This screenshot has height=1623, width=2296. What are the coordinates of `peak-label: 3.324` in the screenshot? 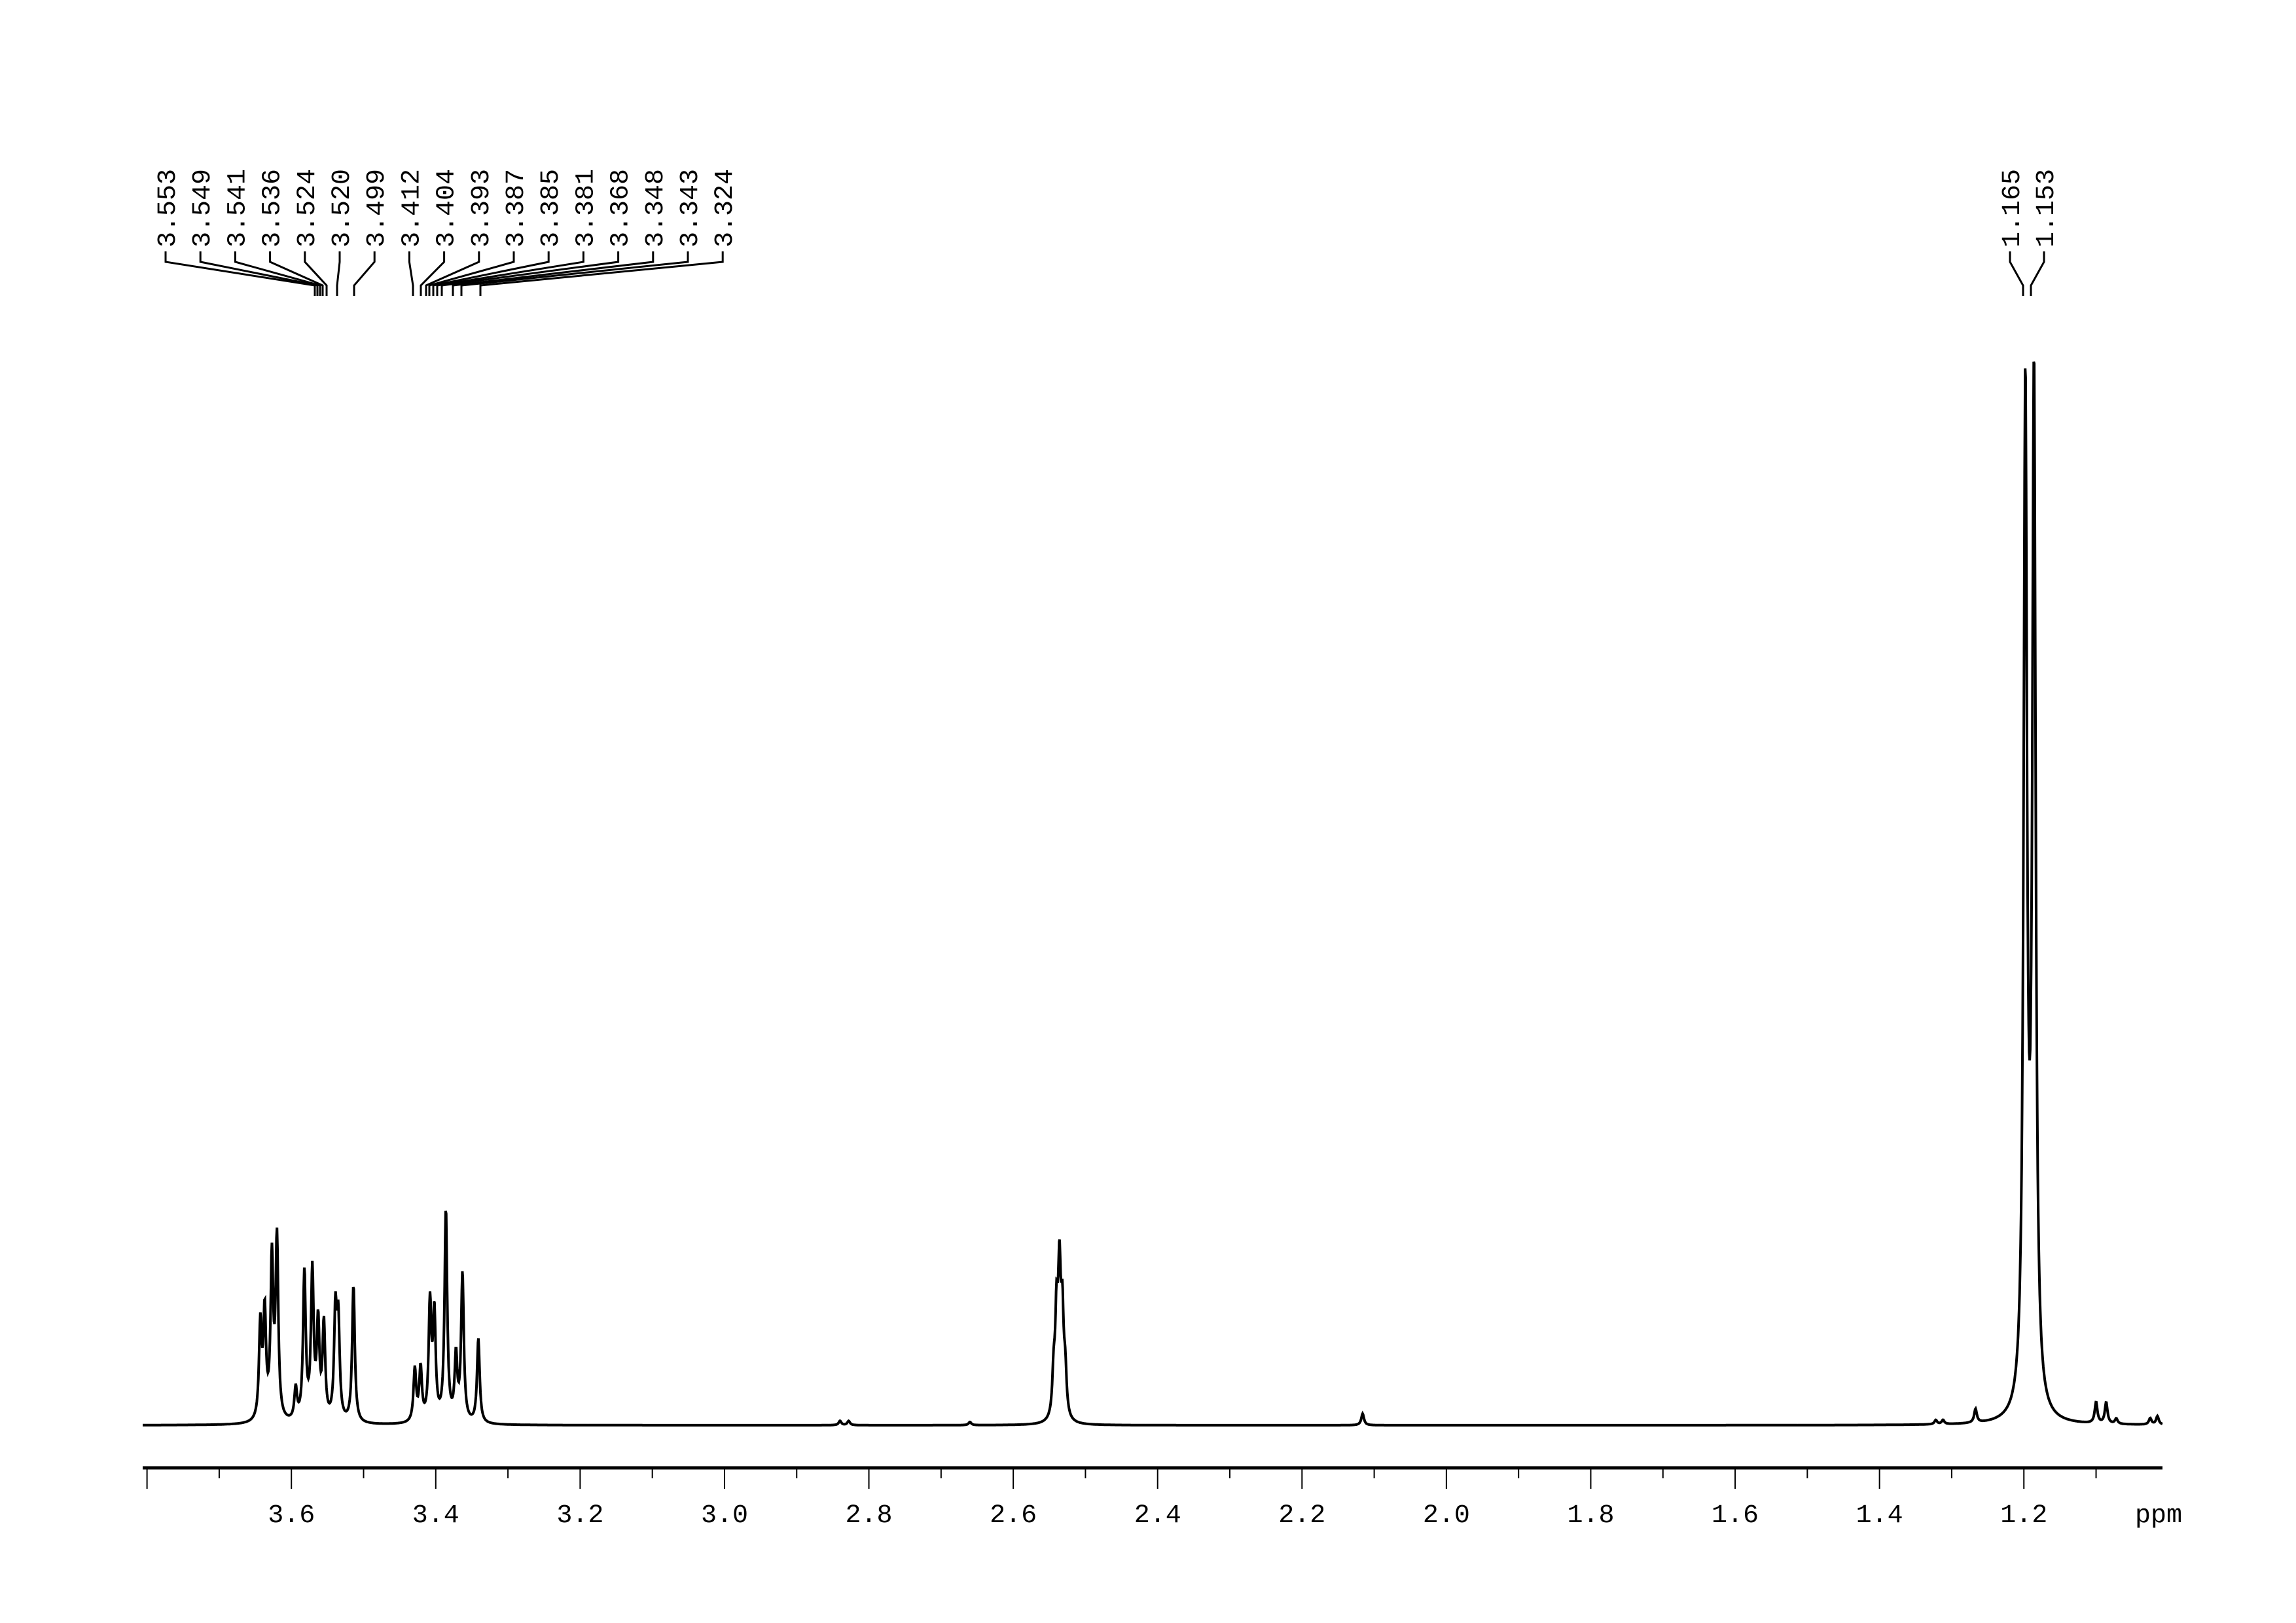 It's located at (725, 208).